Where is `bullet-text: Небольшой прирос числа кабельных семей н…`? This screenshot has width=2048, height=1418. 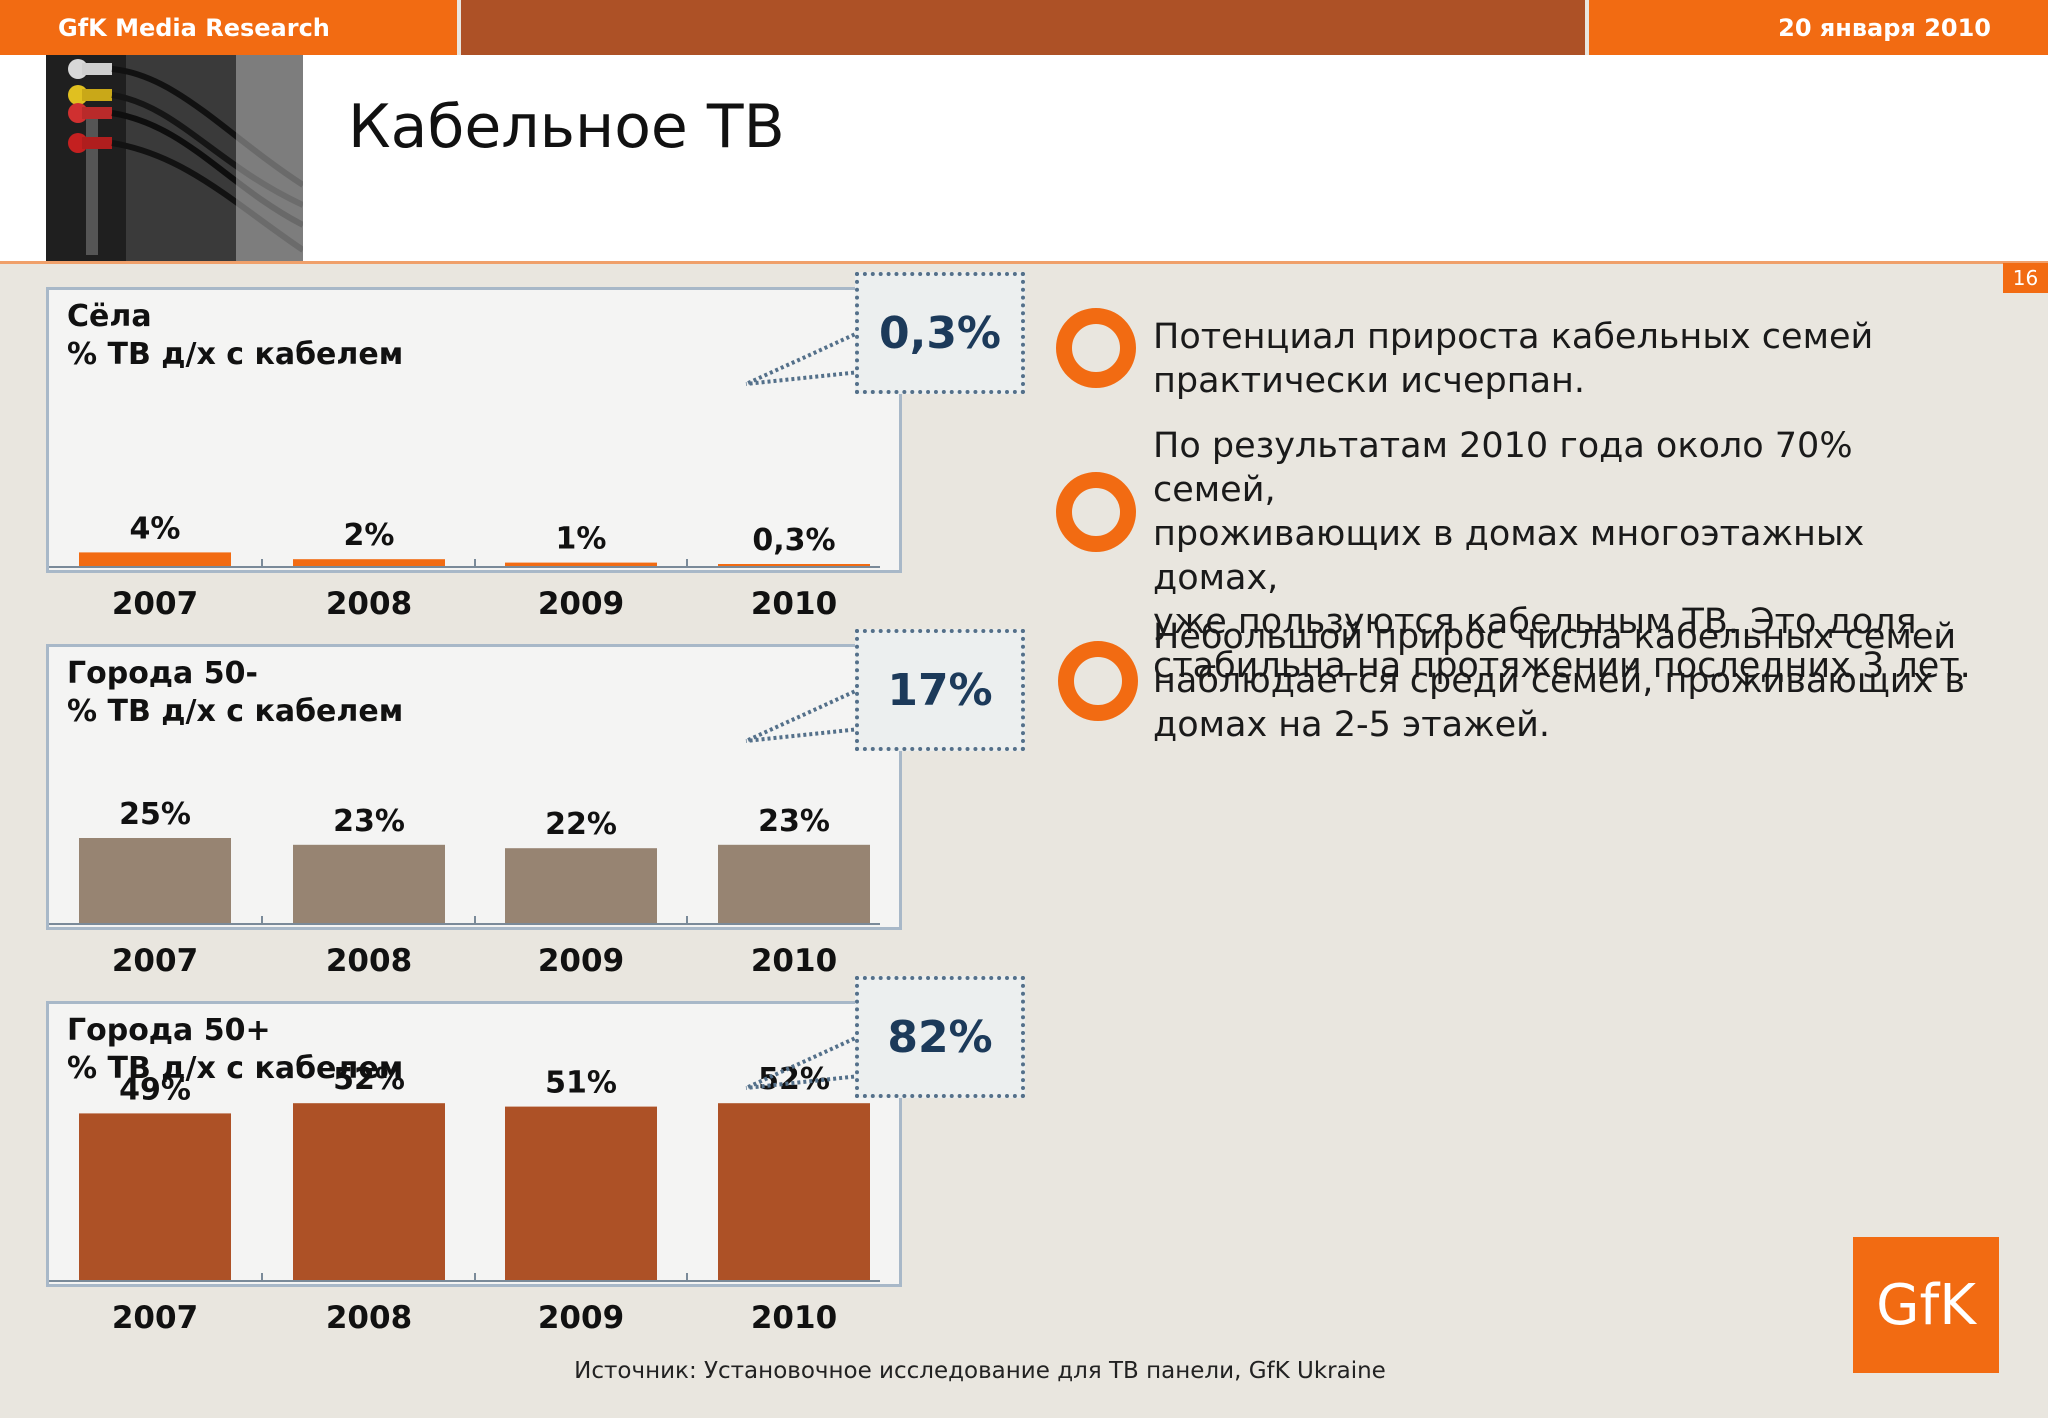 bullet-text: Небольшой прирос числа кабельных семей н… is located at coordinates (1559, 681).